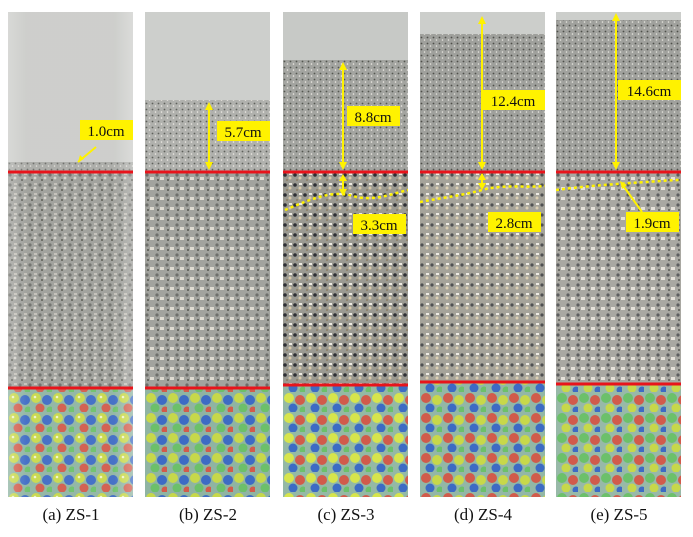 This screenshot has height=537, width=693. I want to click on caption-zs-1: (a) ZS-1, so click(71, 514).